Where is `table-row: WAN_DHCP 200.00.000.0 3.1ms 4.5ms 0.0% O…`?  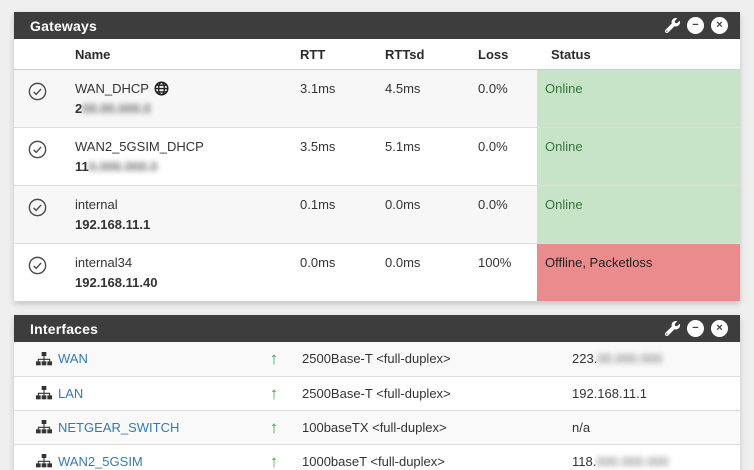 table-row: WAN_DHCP 200.00.000.0 3.1ms 4.5ms 0.0% O… is located at coordinates (377, 98).